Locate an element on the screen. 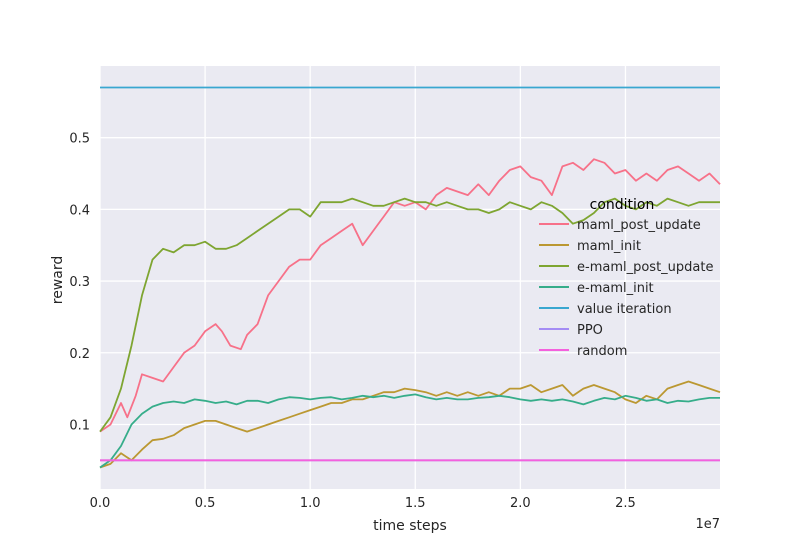 This screenshot has height=550, width=800. x-tick-label: 2.0 is located at coordinates (520, 503).